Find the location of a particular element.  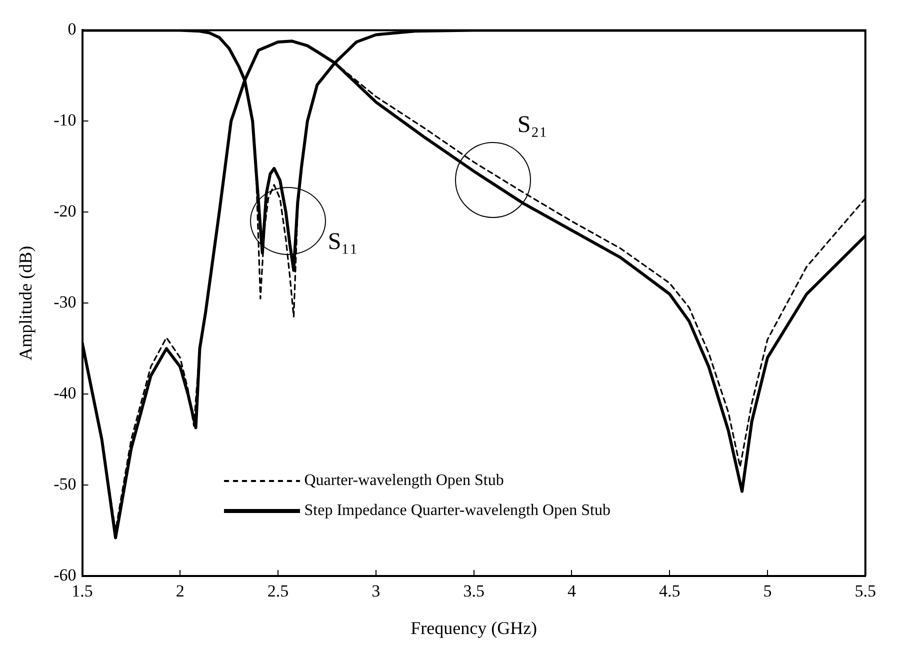

x-tick-label: 1.5 is located at coordinates (82, 591).